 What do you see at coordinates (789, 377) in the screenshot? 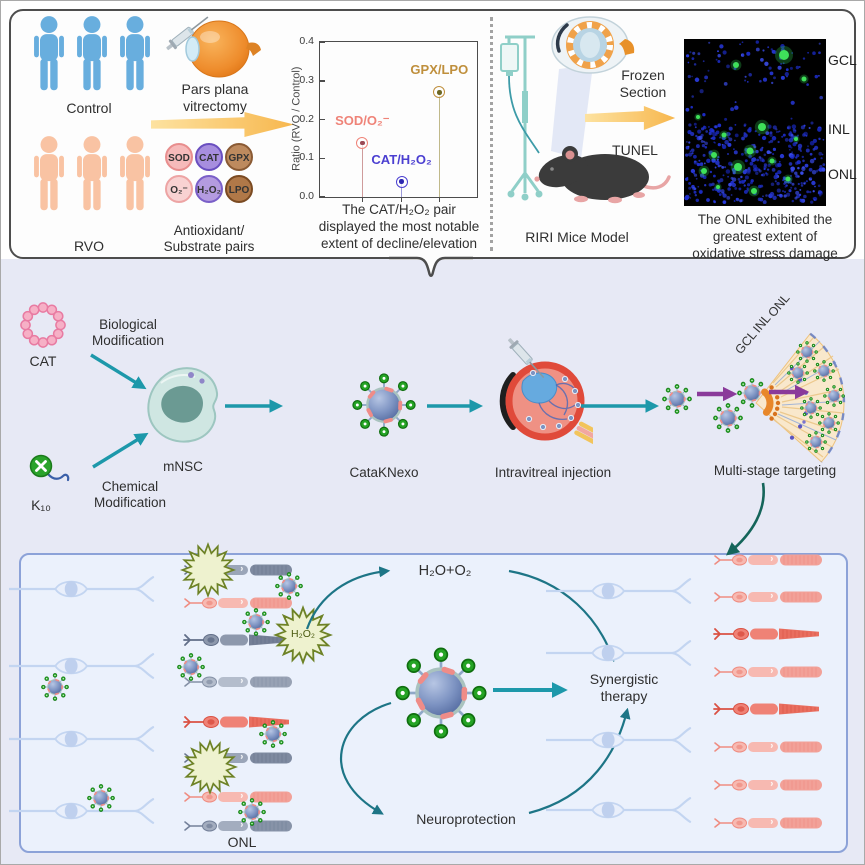
I see `retina-fan-icon: GCL INL ONL` at bounding box center [789, 377].